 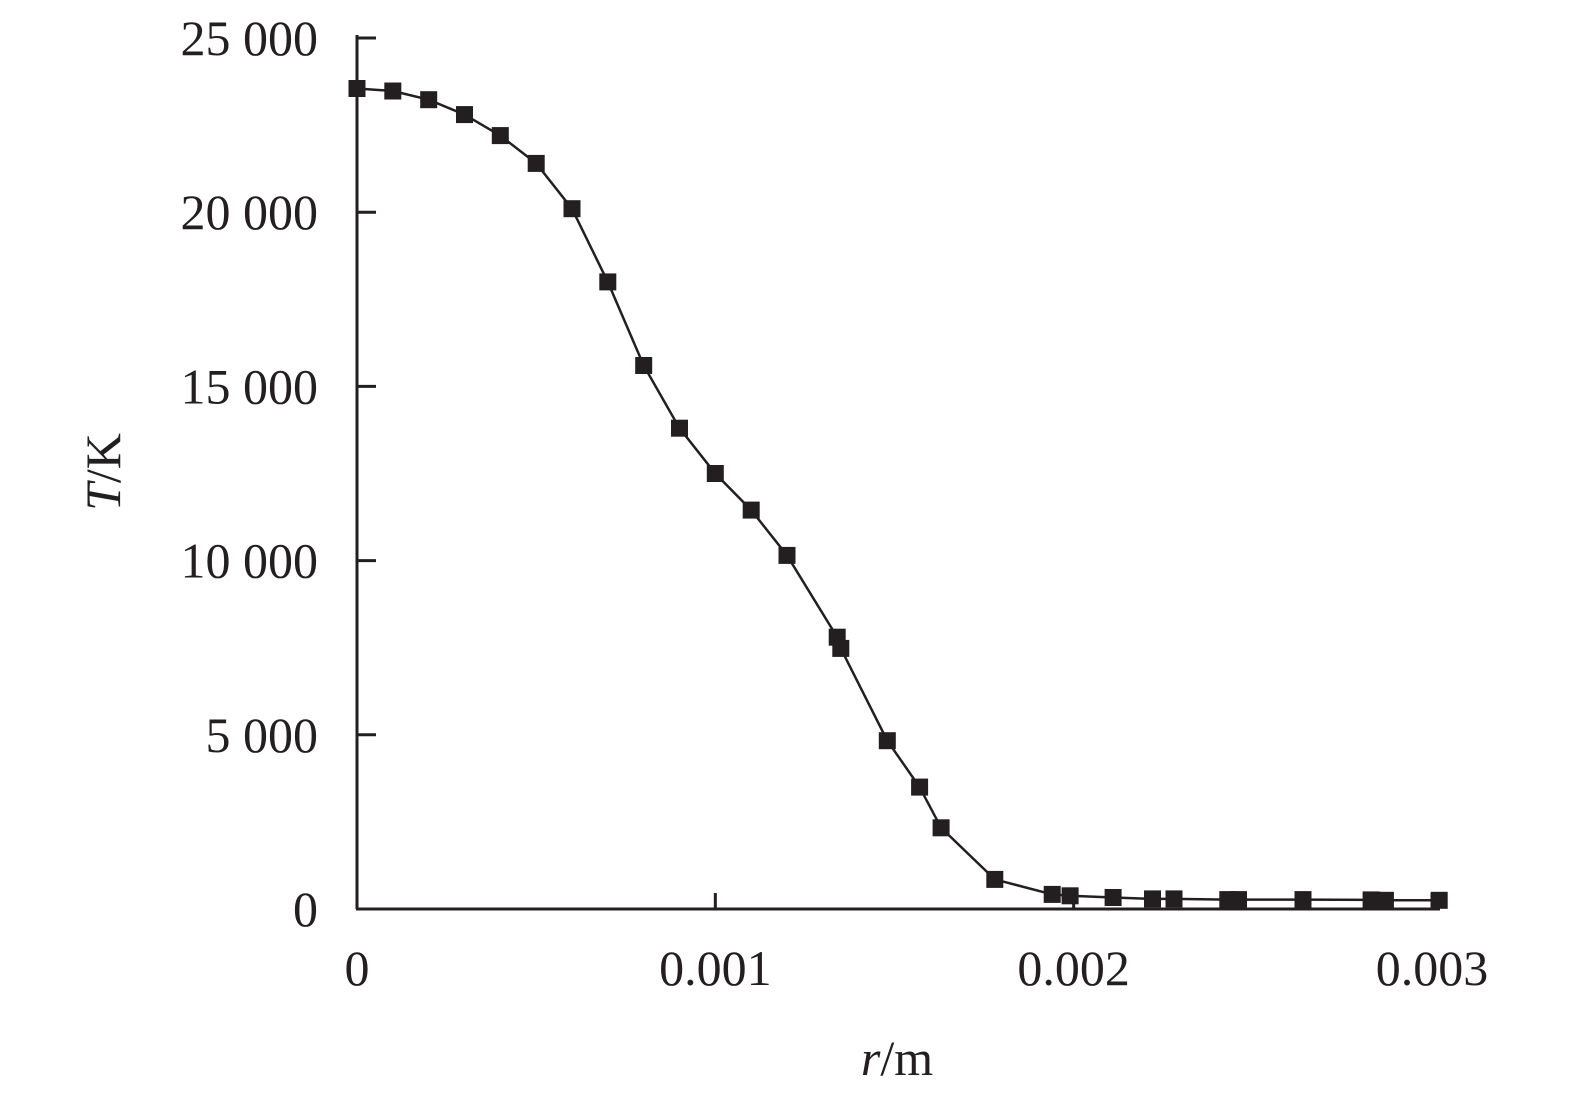 I want to click on x-tick-label: 0.001, so click(x=715, y=968).